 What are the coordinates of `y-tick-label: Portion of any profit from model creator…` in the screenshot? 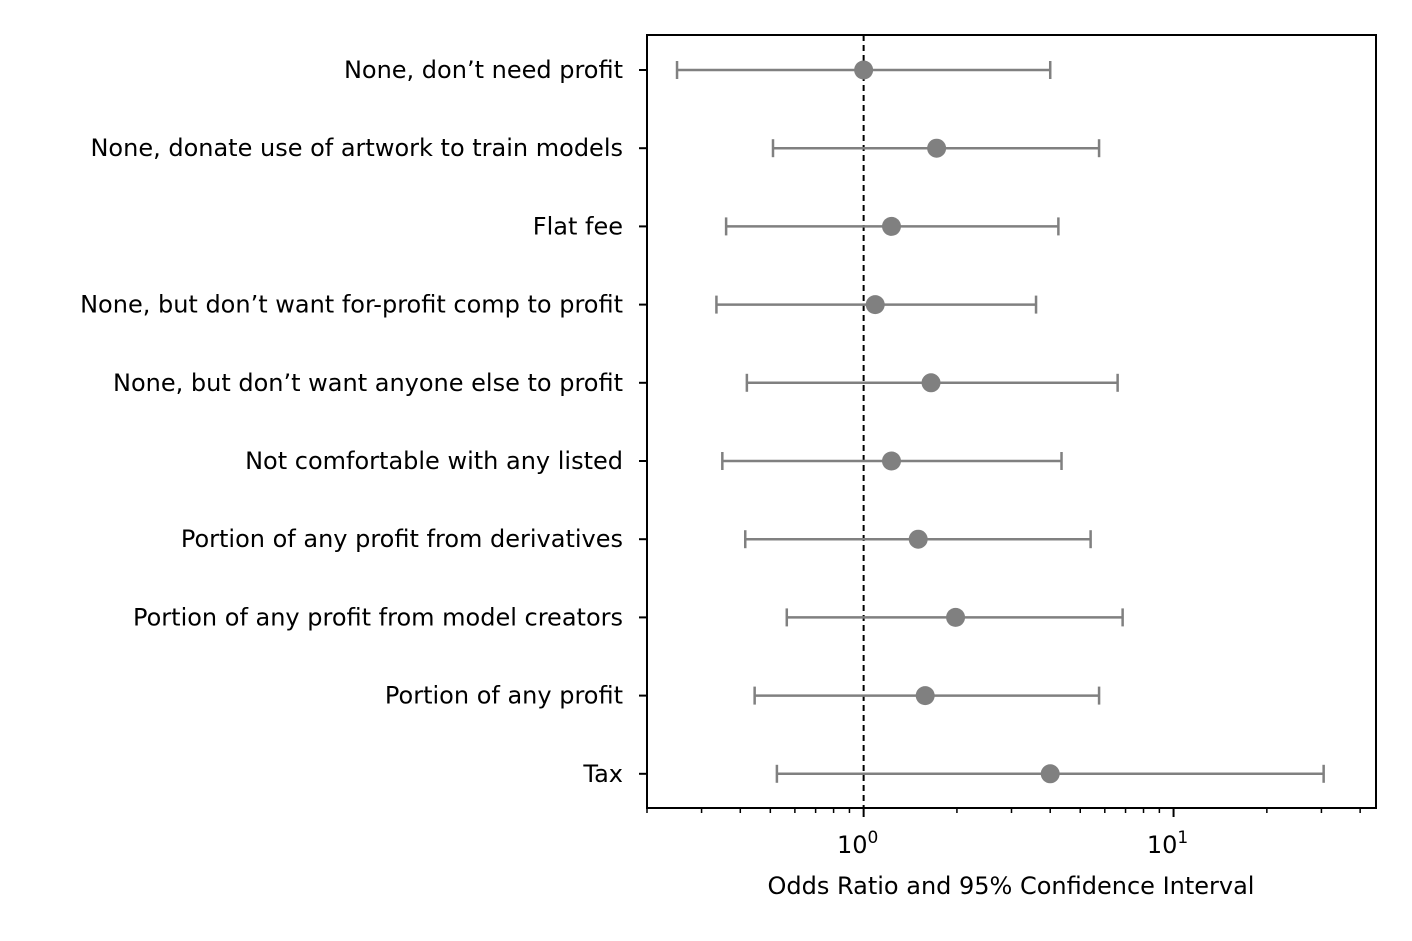 It's located at (378, 617).